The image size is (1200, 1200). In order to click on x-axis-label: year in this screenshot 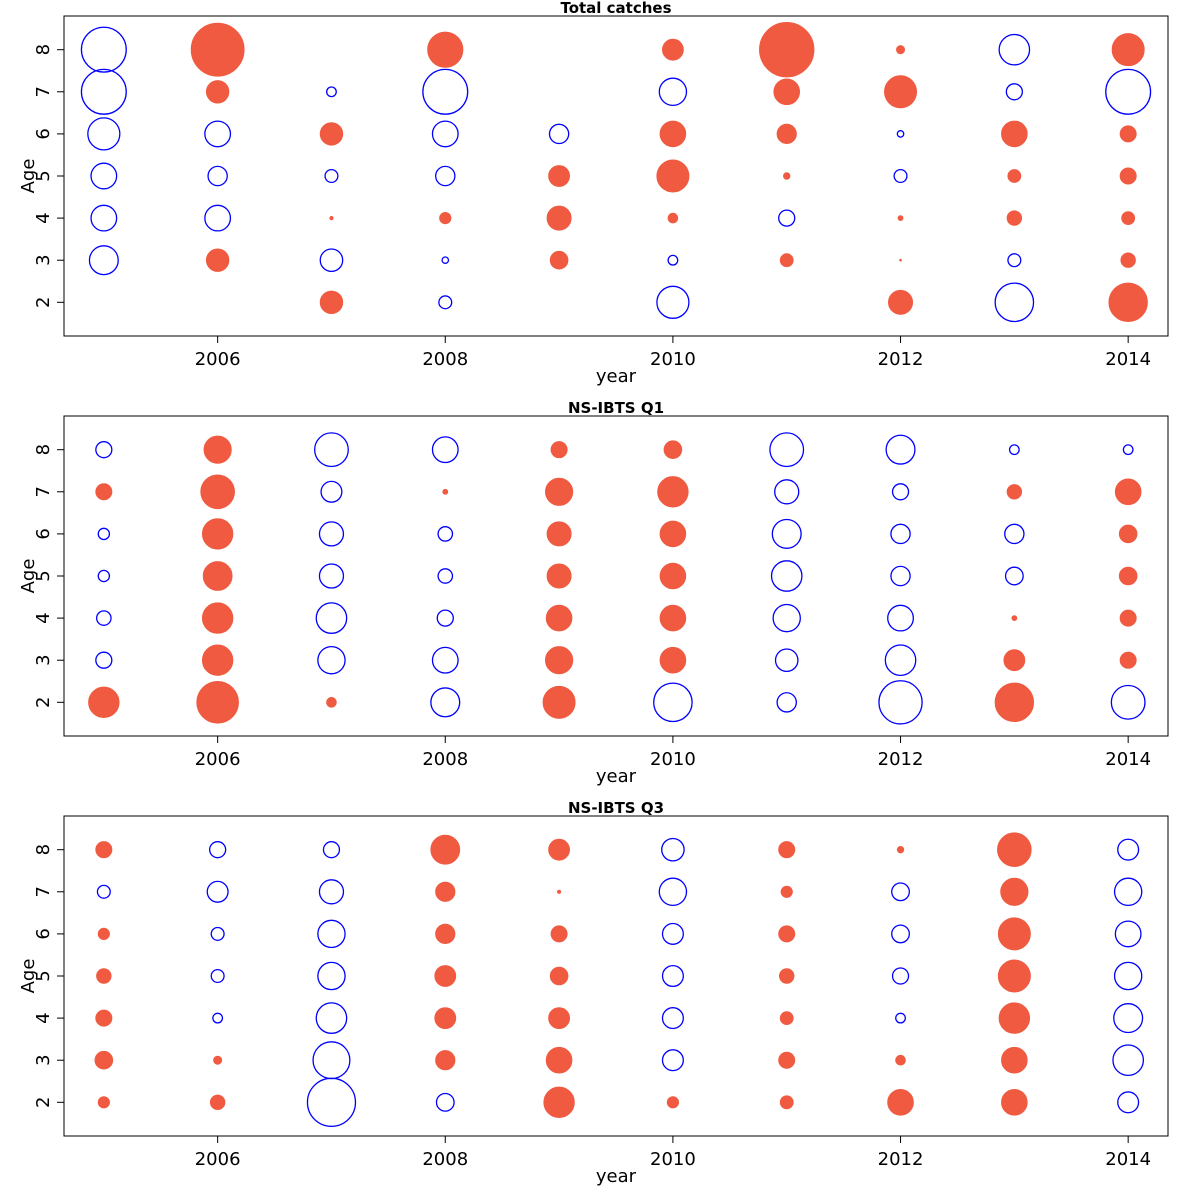, I will do `click(616, 1176)`.